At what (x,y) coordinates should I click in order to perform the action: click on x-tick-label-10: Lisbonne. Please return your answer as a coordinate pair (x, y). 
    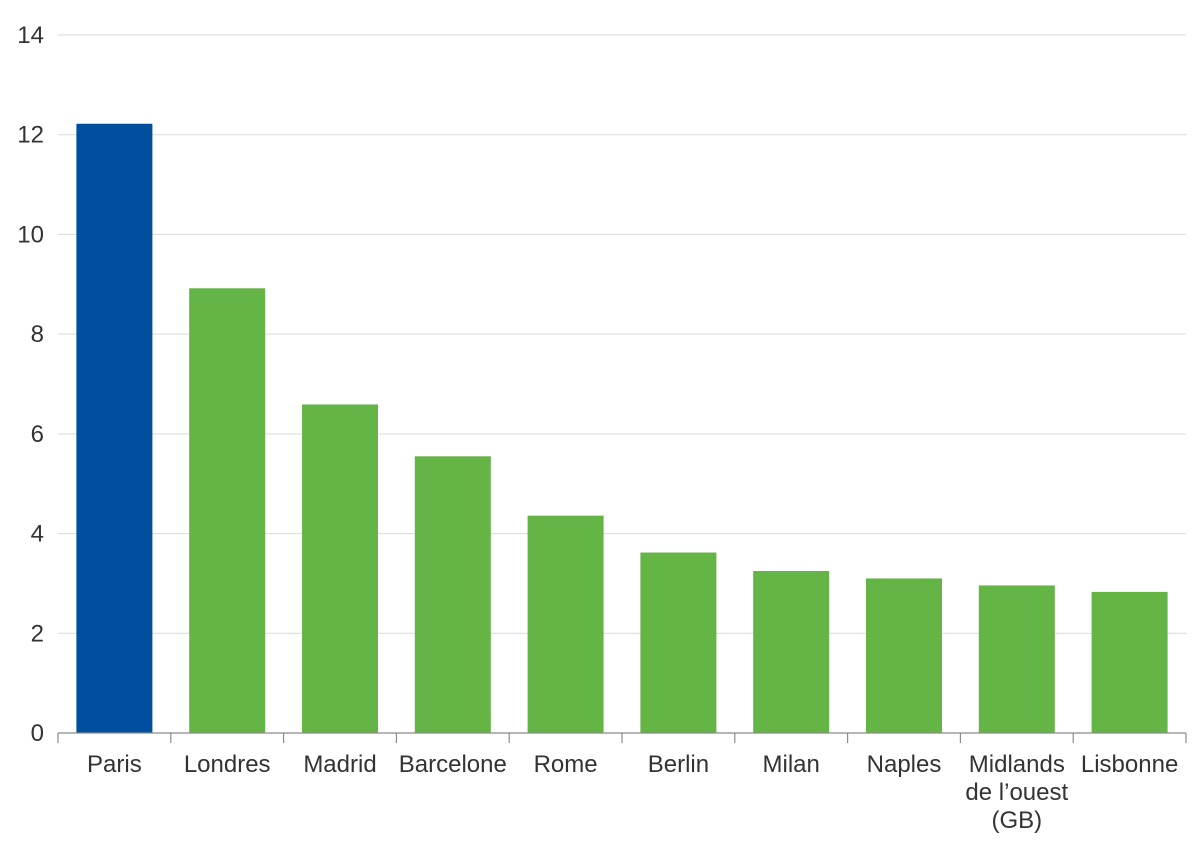
    Looking at the image, I should click on (1129, 764).